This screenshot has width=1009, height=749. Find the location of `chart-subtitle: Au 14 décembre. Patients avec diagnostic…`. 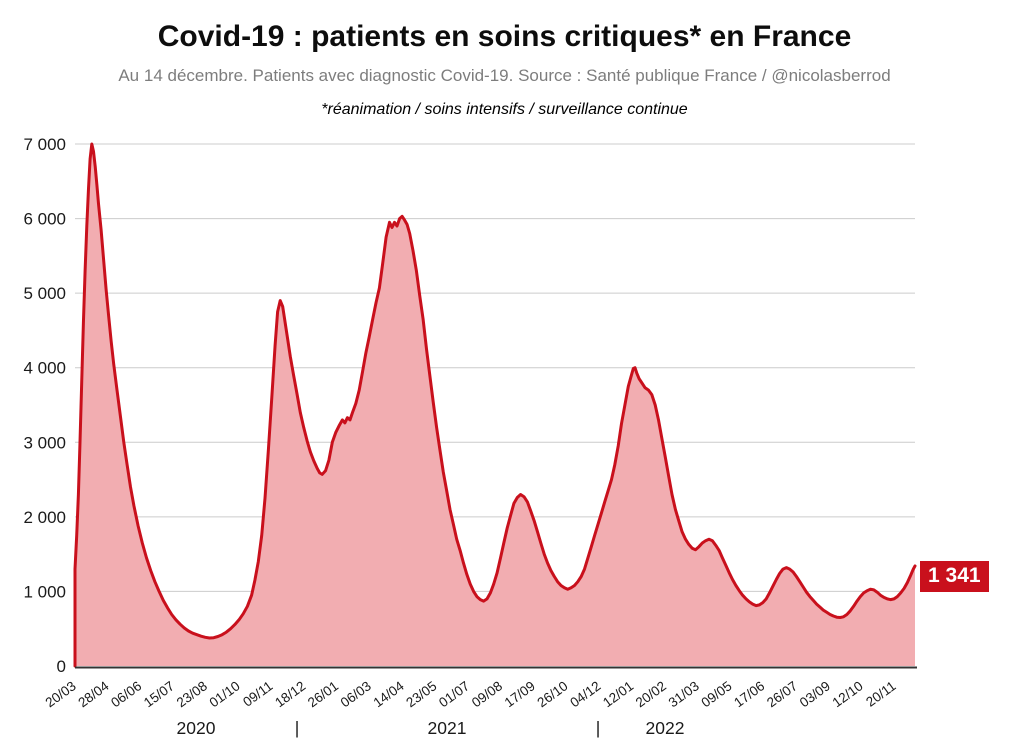

chart-subtitle: Au 14 décembre. Patients avec diagnostic… is located at coordinates (504, 75).